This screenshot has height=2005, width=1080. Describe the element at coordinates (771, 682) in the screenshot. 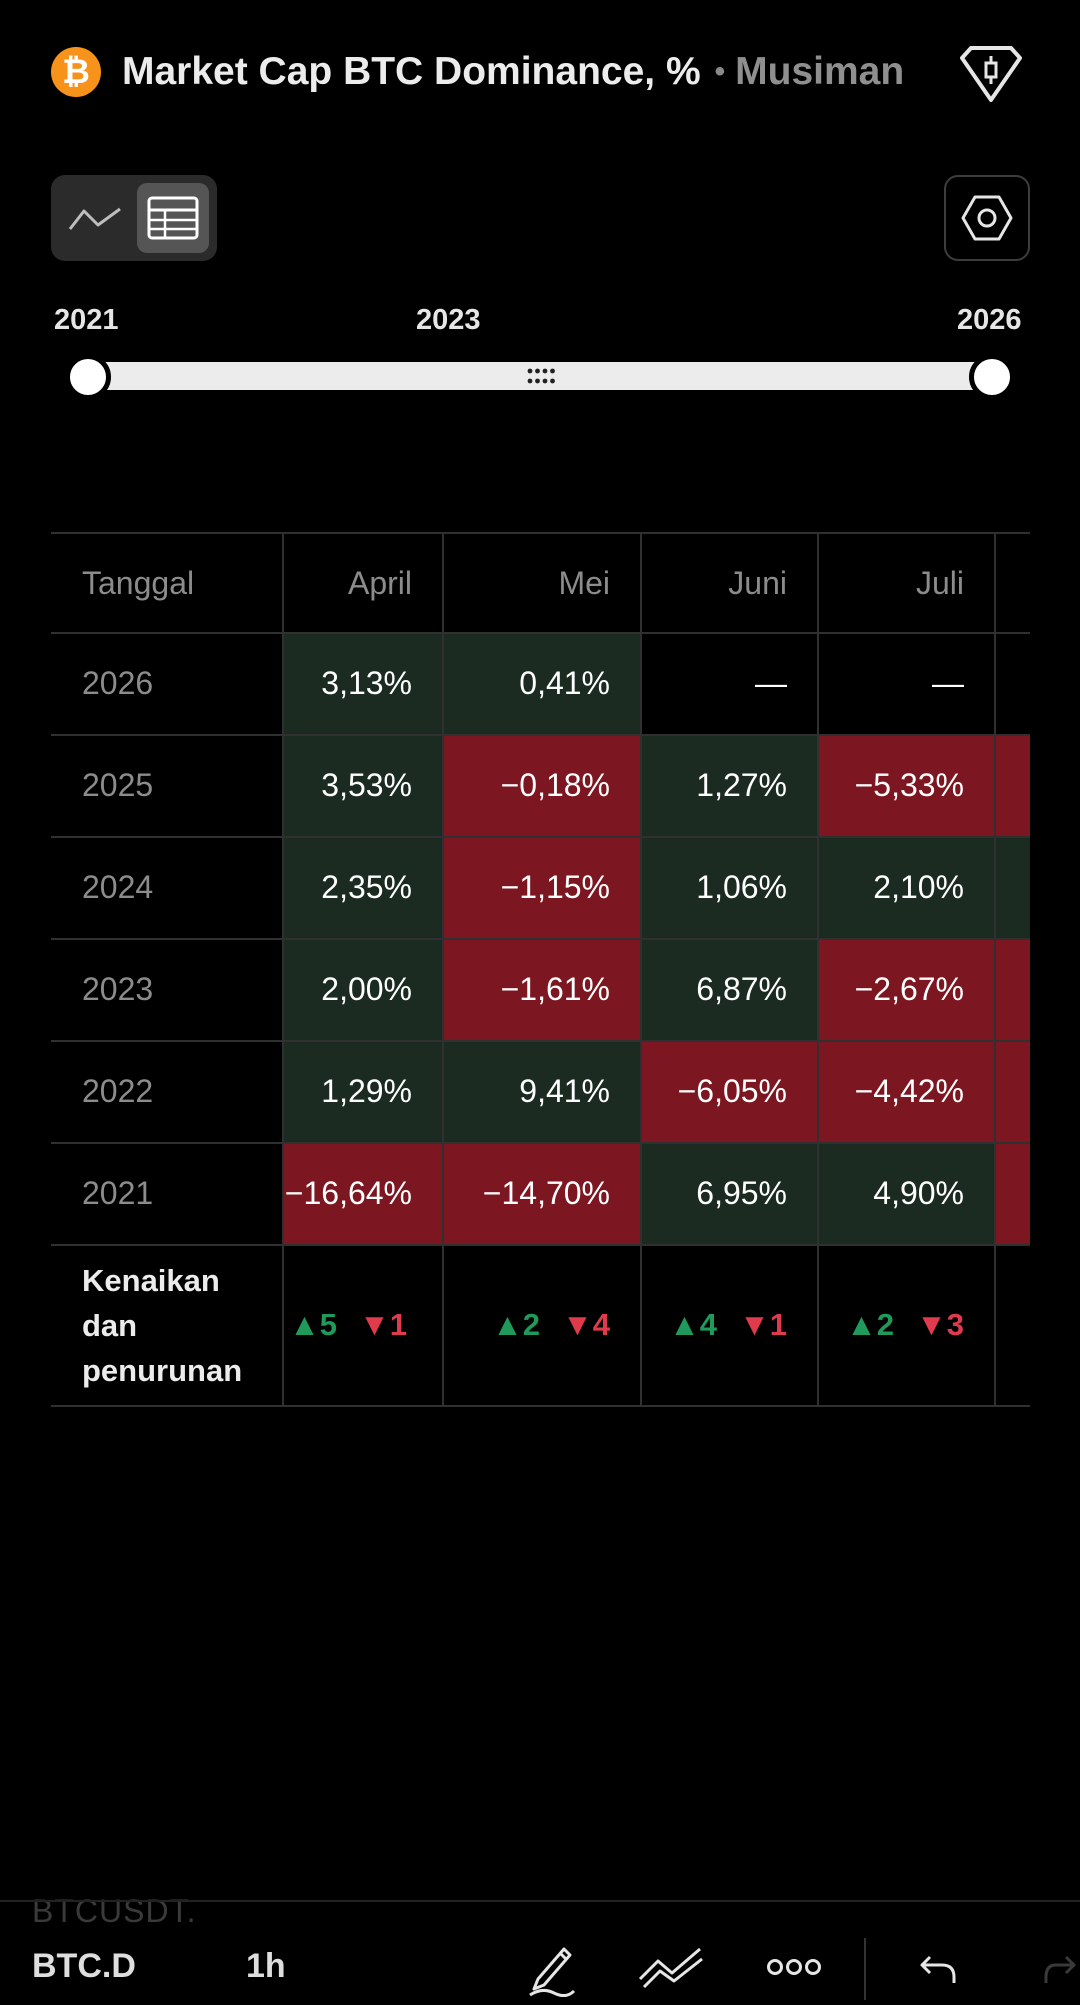

I see `value-cell-june: —` at that location.